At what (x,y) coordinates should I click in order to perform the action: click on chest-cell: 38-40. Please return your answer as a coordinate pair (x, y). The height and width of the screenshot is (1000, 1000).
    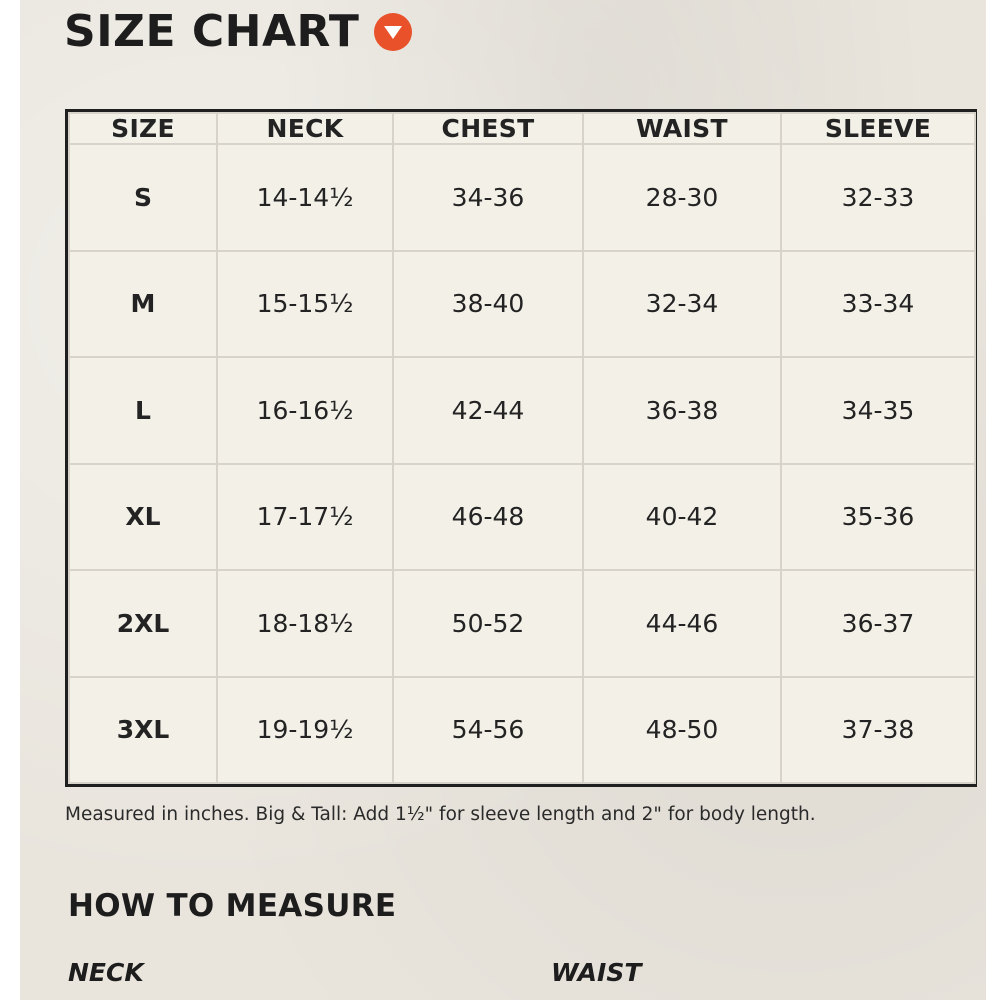
    Looking at the image, I should click on (488, 303).